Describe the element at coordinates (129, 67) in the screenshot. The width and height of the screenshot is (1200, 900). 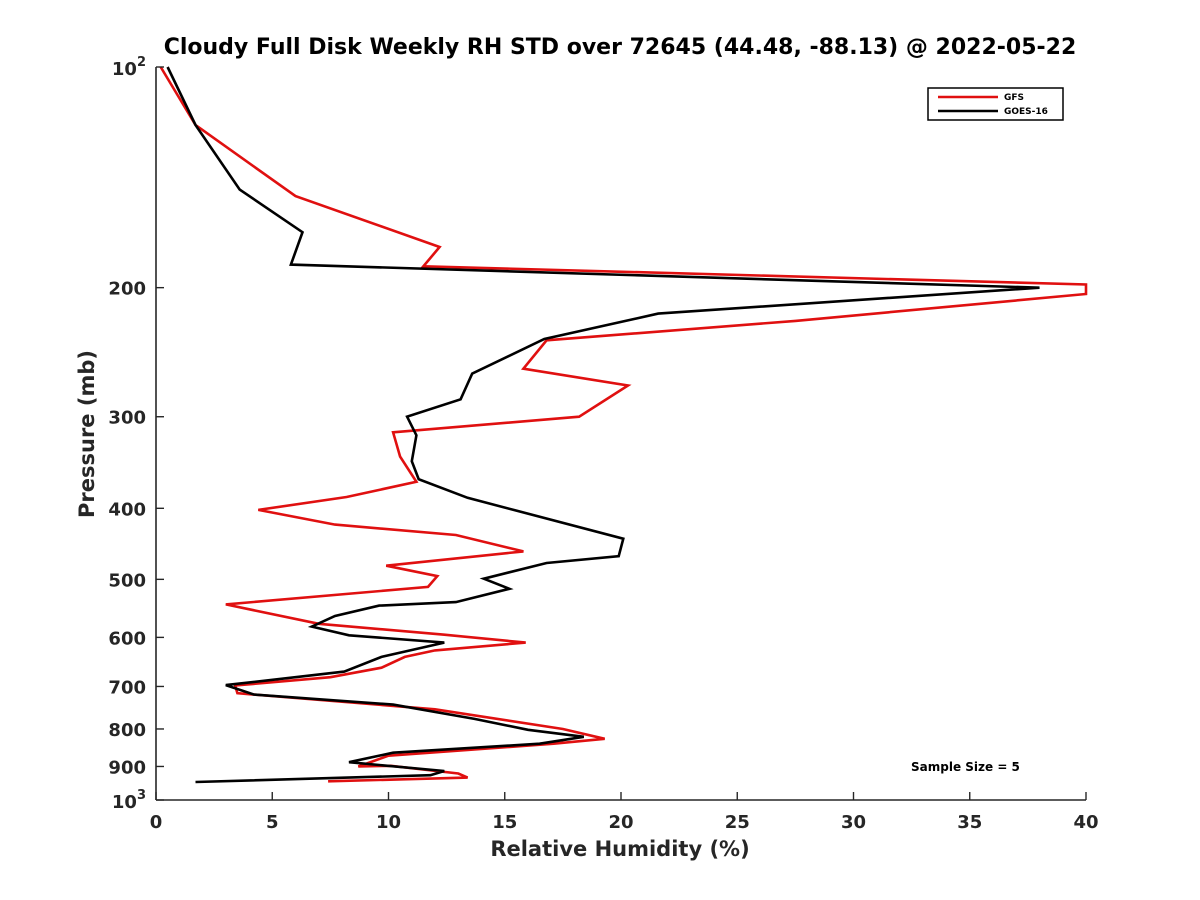
I see `y-tick-label: 10²` at that location.